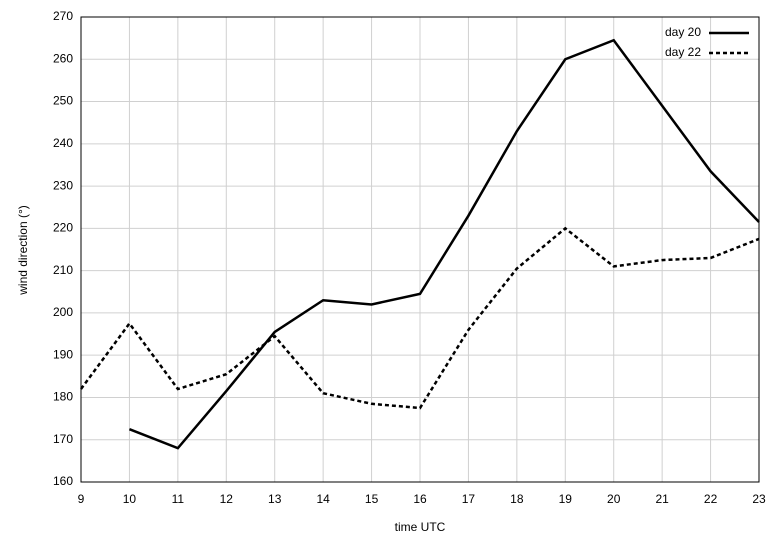 The image size is (783, 542). Describe the element at coordinates (420, 499) in the screenshot. I see `x-tick-label: 16` at that location.